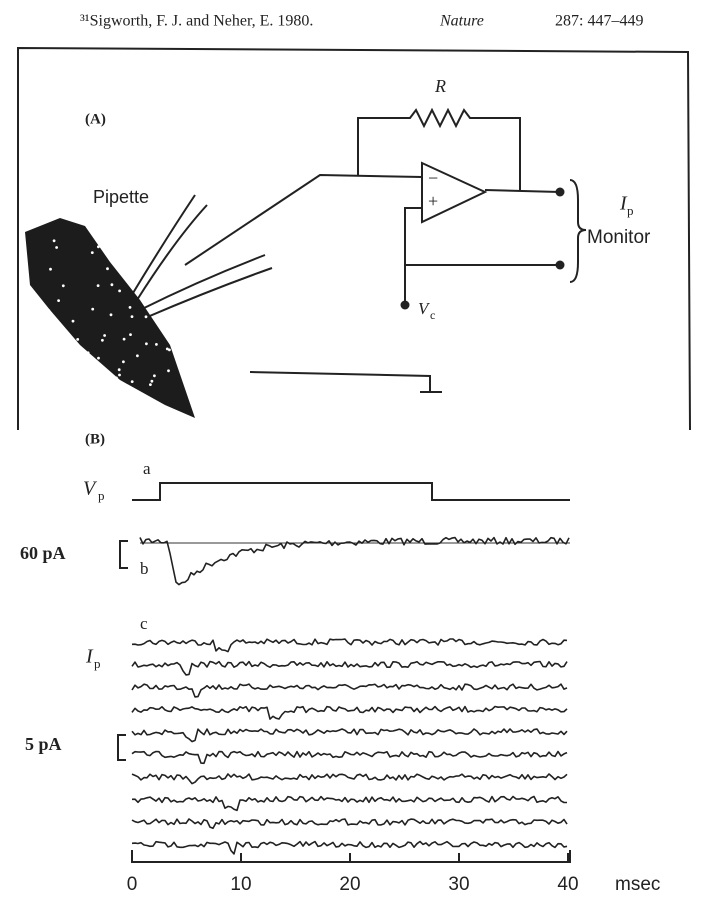 The height and width of the screenshot is (907, 702). What do you see at coordinates (461, 21) in the screenshot?
I see `journal: Nature` at bounding box center [461, 21].